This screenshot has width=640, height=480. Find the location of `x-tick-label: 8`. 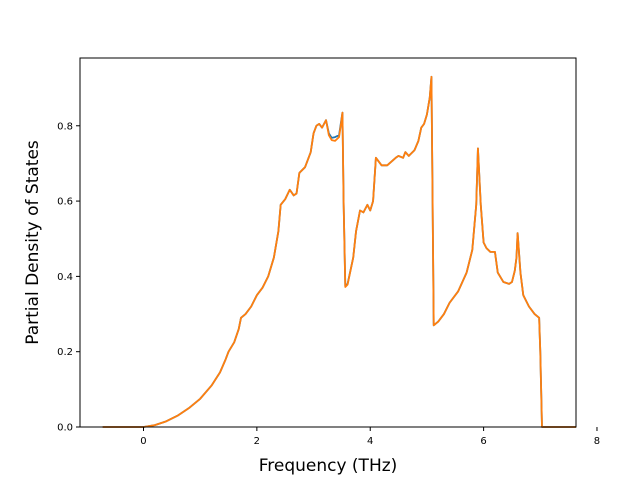

x-tick-label: 8 is located at coordinates (597, 441).